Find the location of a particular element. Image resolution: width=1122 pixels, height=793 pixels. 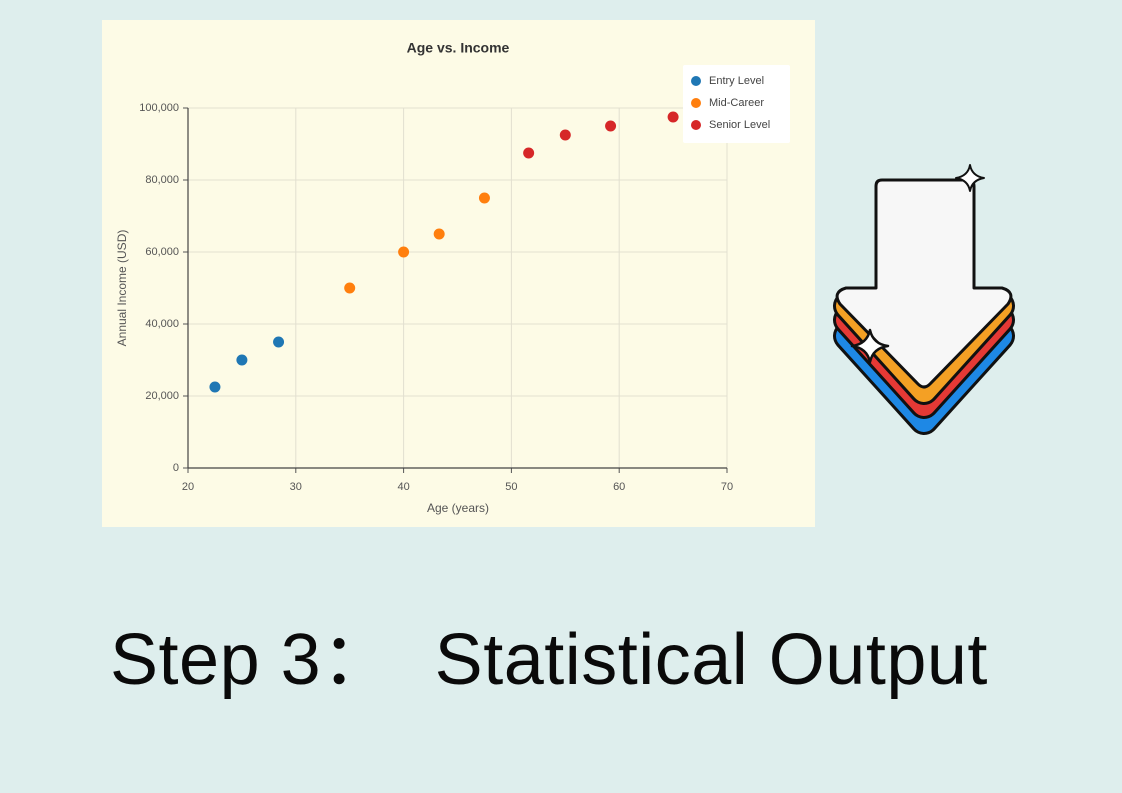

legend-label: Entry Level is located at coordinates (736, 81).